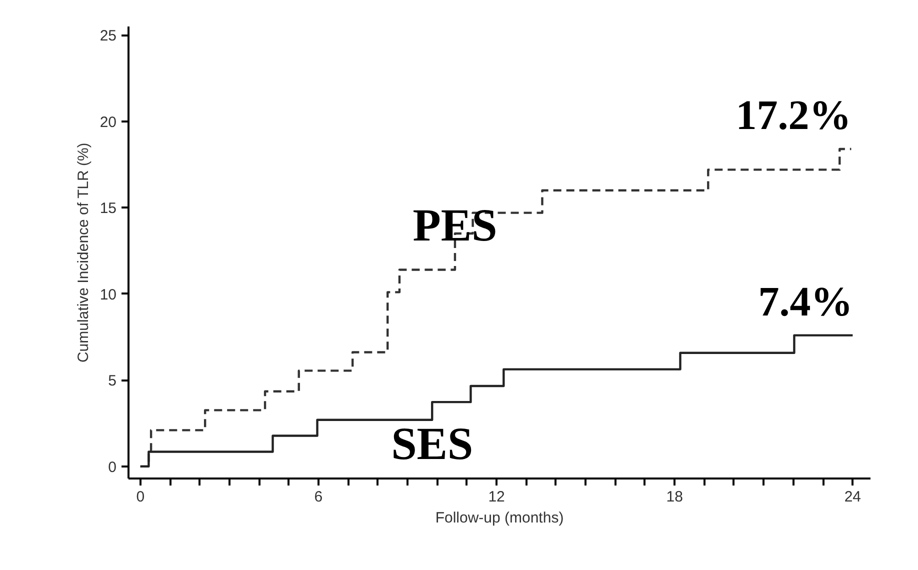 The width and height of the screenshot is (918, 570). What do you see at coordinates (853, 497) in the screenshot?
I see `x-tick-label: 24` at bounding box center [853, 497].